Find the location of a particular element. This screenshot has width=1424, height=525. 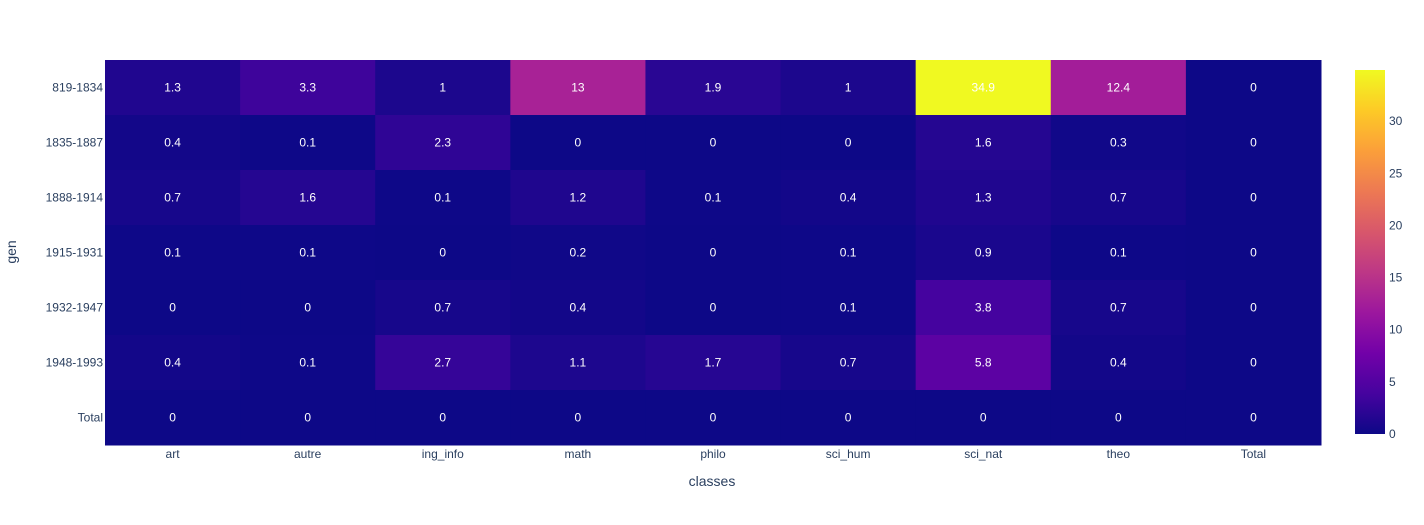

y-tick-label: 1915-1931 is located at coordinates (75, 253).